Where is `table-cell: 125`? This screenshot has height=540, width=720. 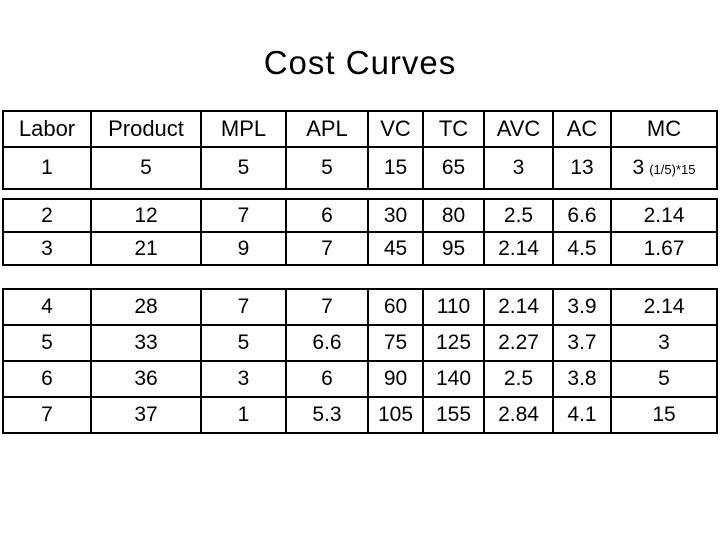
table-cell: 125 is located at coordinates (453, 343).